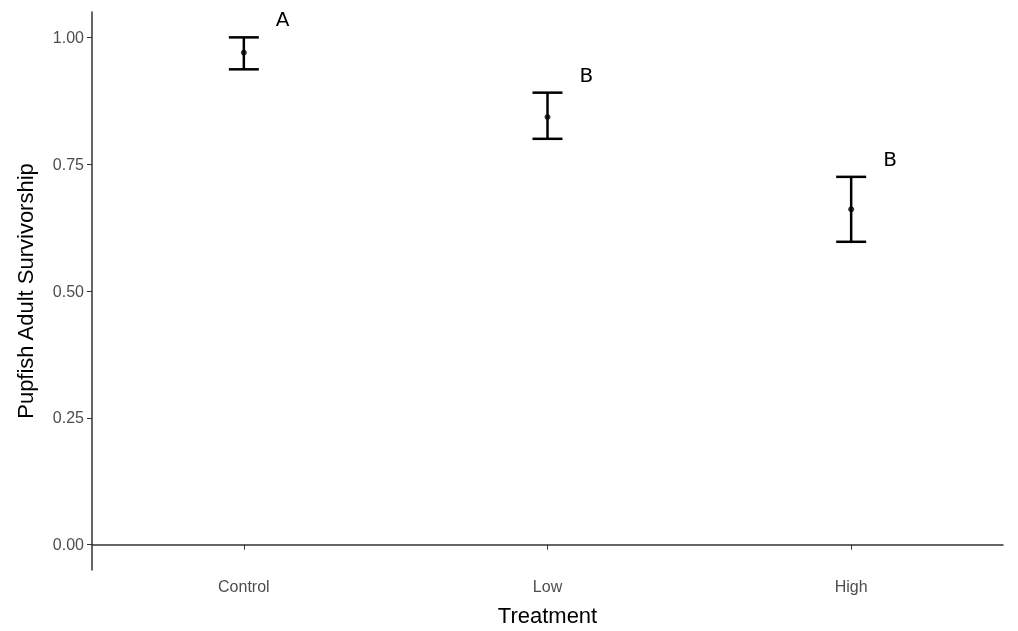 The image size is (1018, 631). I want to click on x-tick-label: Control, so click(244, 586).